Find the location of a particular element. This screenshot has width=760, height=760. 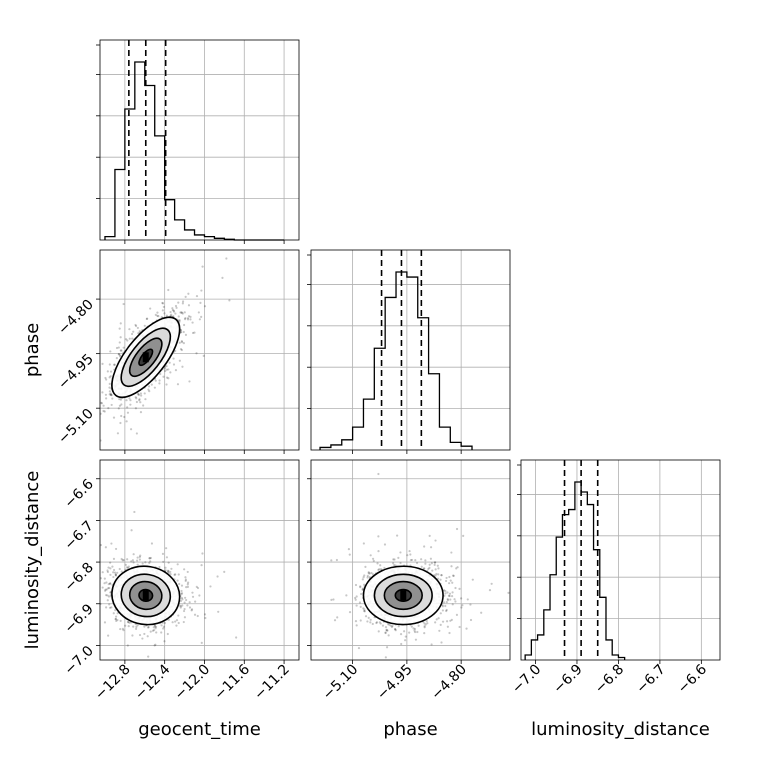

scatter-panel-geocent_time-phase: −5.10 −4.95 −4.80 is located at coordinates (177, 351).